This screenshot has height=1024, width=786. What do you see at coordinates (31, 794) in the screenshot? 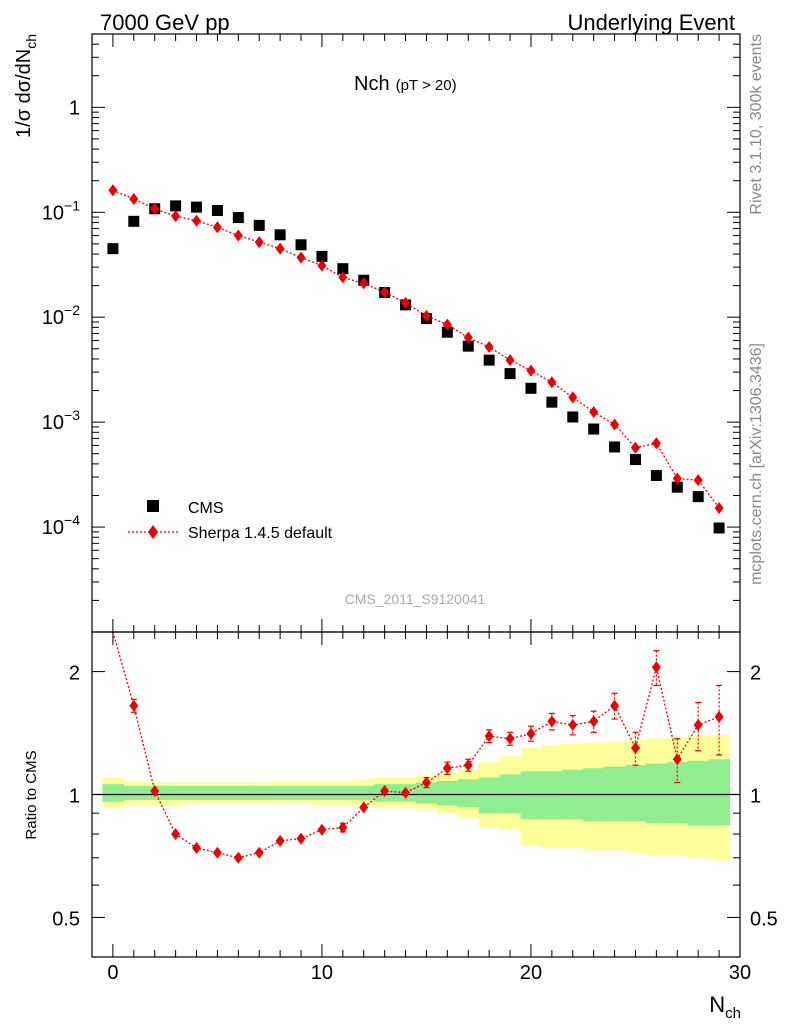
I see `ratio-y-axis-label: Ratio to CMS` at bounding box center [31, 794].